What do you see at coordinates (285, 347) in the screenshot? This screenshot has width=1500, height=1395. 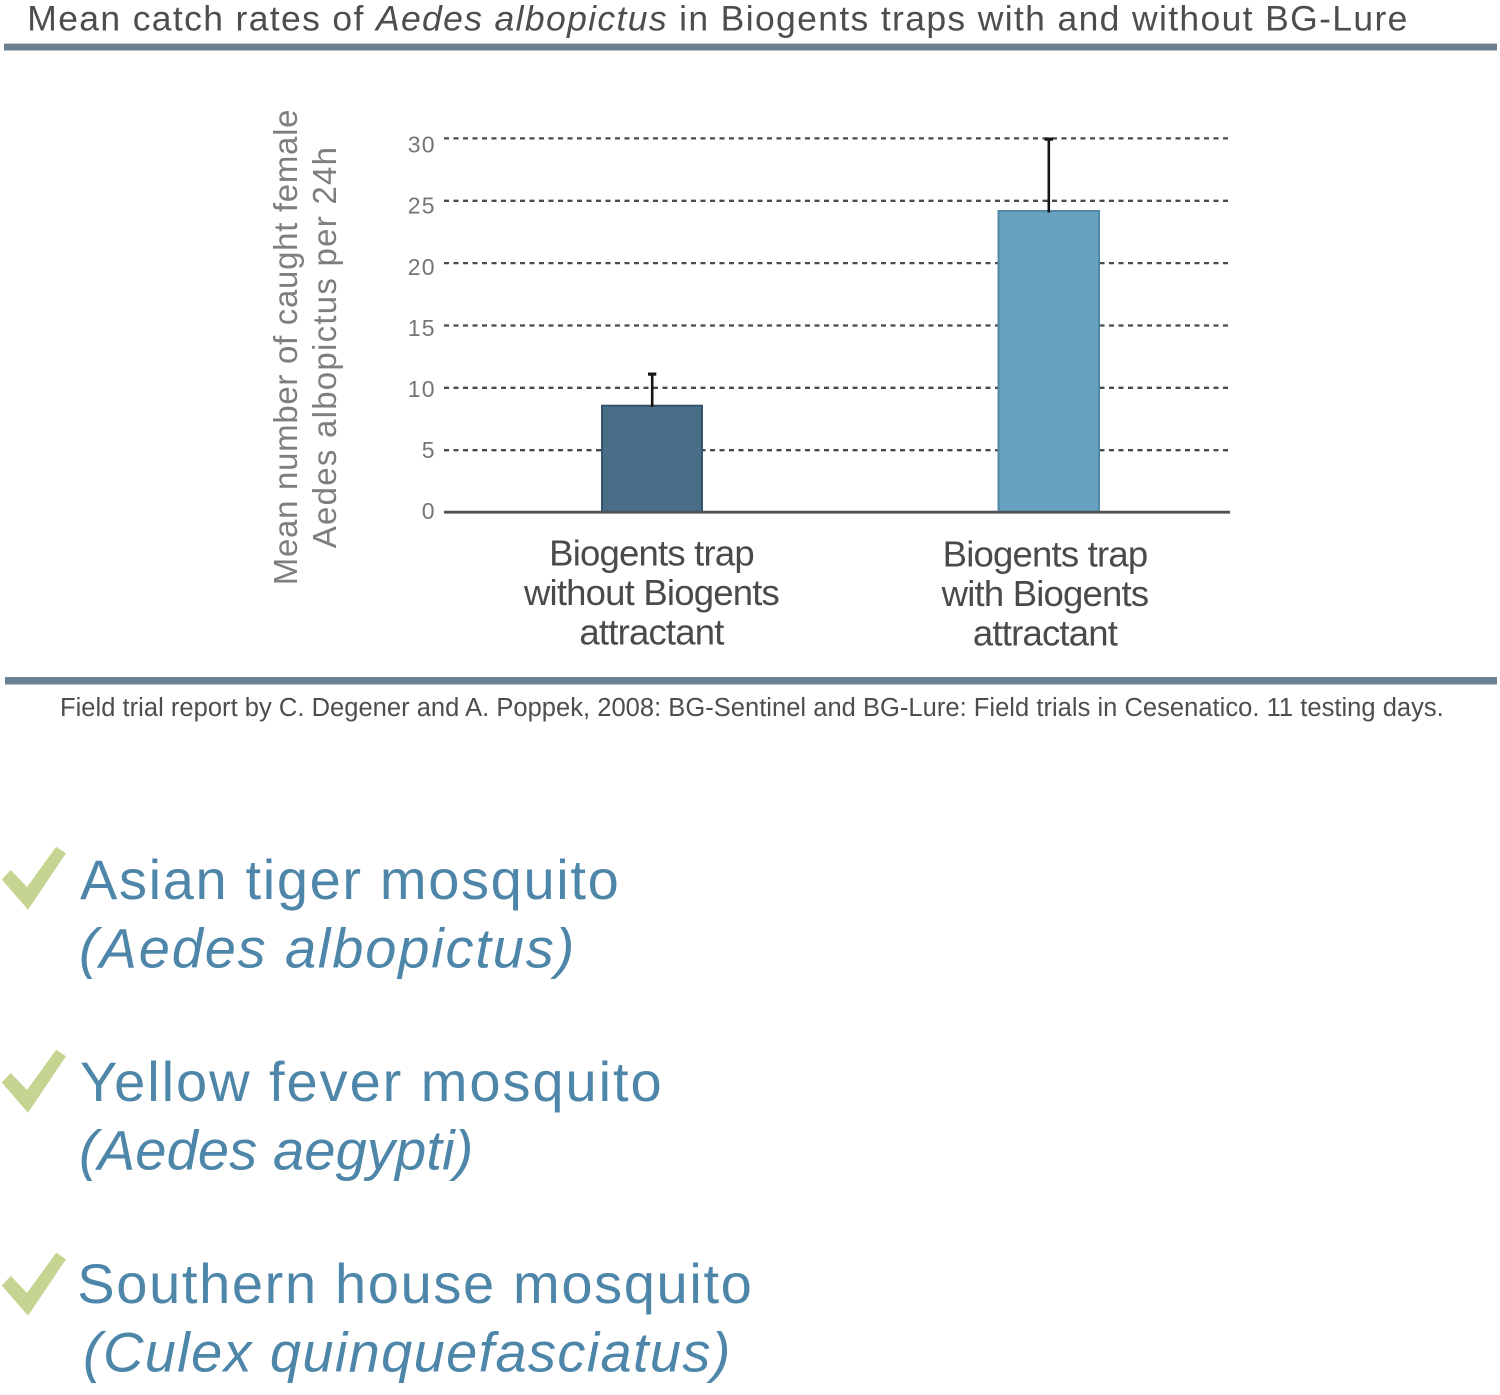 I see `svg-text: Mean number of caught female` at bounding box center [285, 347].